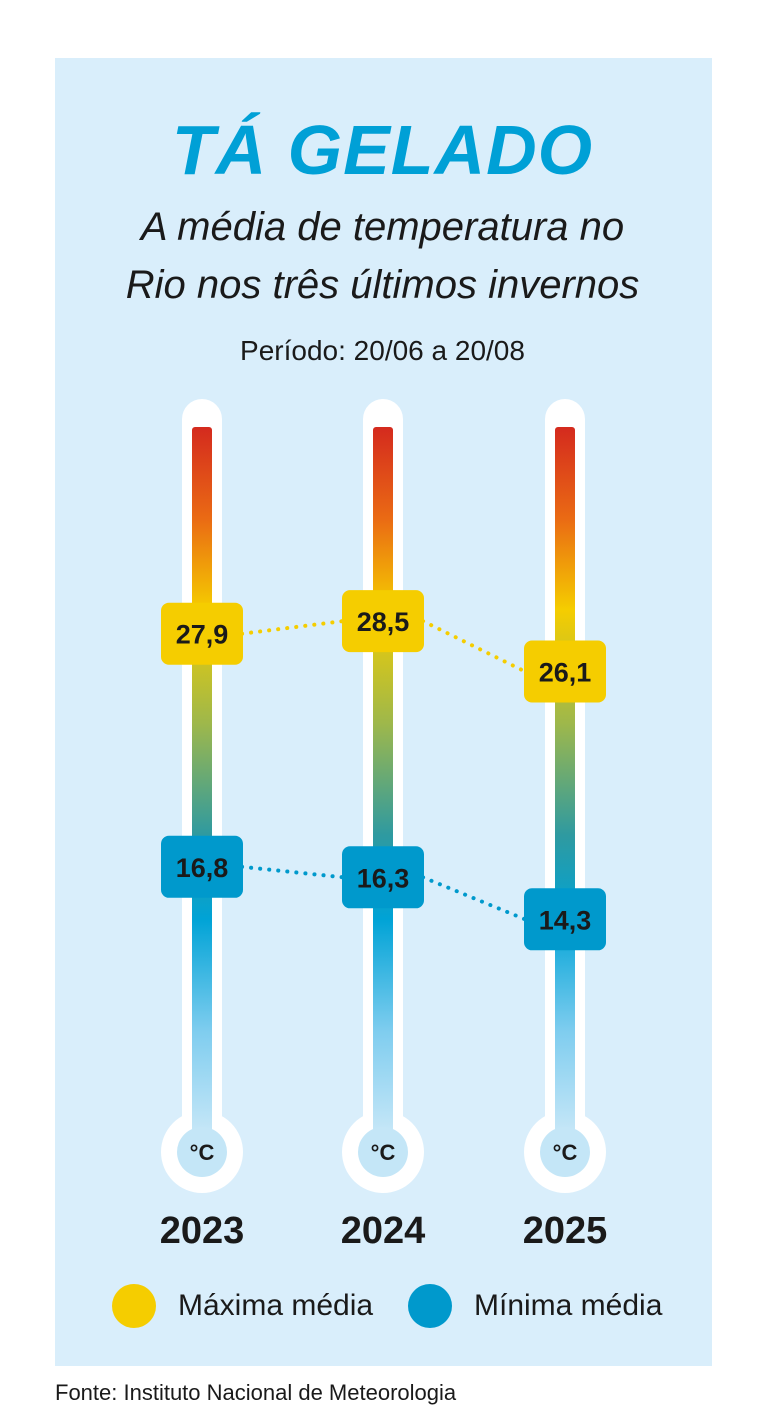 Image resolution: width=765 pixels, height=1426 pixels. I want to click on subtitle-line-2: Rio nos três últimos invernos, so click(382, 285).